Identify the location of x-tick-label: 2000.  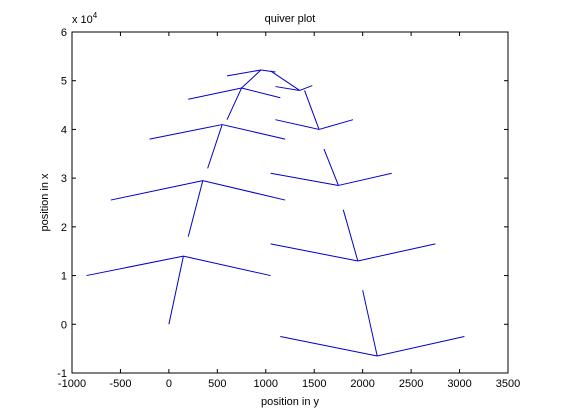
(362, 384).